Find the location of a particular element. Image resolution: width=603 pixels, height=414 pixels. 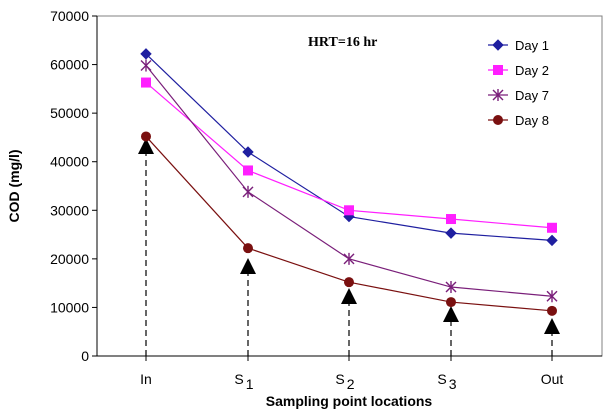

x-tick-label: In is located at coordinates (146, 379).